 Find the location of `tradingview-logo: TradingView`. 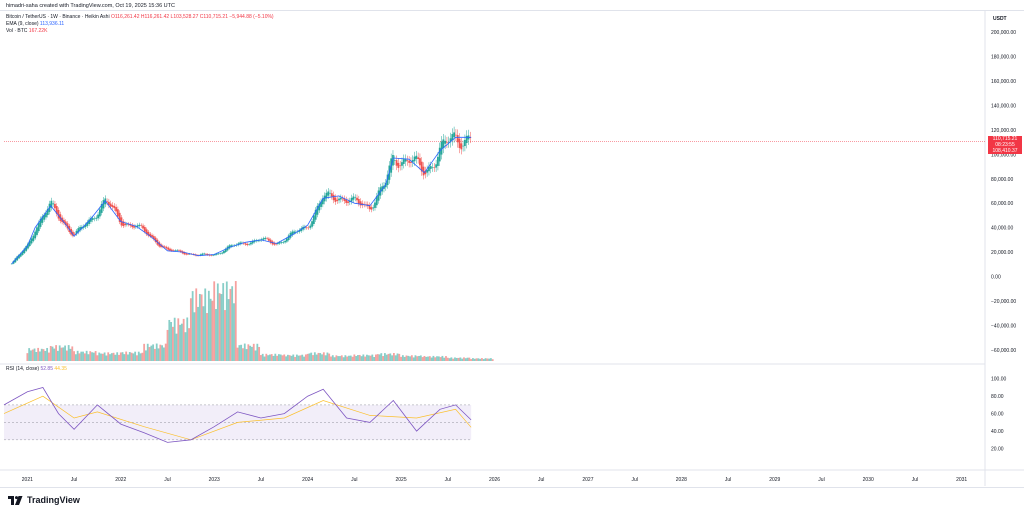

tradingview-logo: TradingView is located at coordinates (44, 500).